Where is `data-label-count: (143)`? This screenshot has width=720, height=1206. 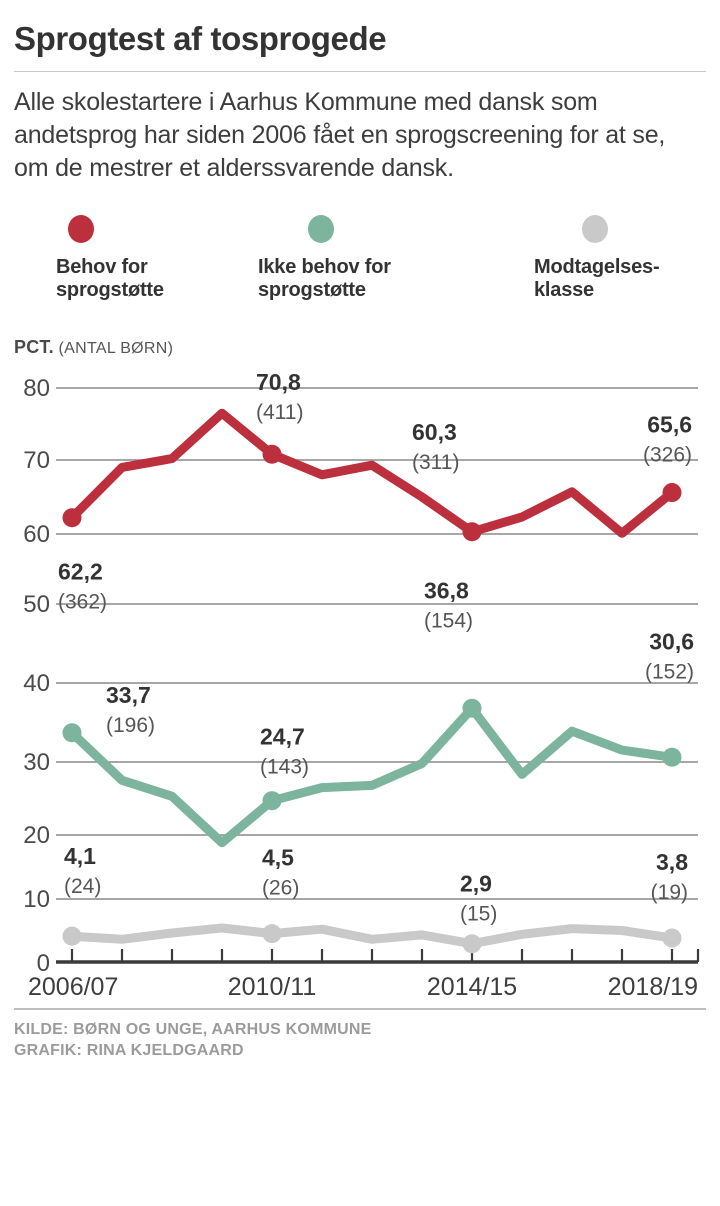 data-label-count: (143) is located at coordinates (284, 766).